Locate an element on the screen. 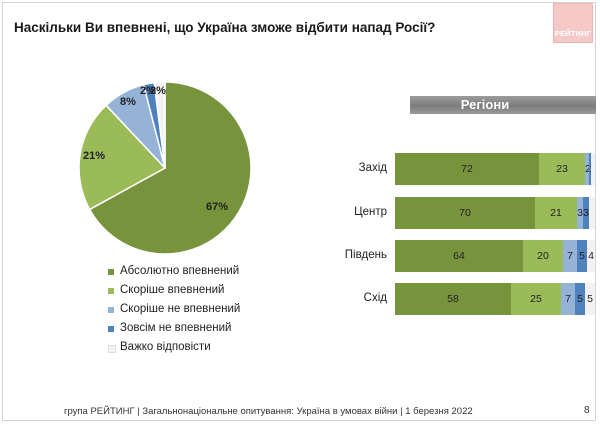 Image resolution: width=600 pixels, height=425 pixels. bar-value-label: 25 is located at coordinates (536, 299).